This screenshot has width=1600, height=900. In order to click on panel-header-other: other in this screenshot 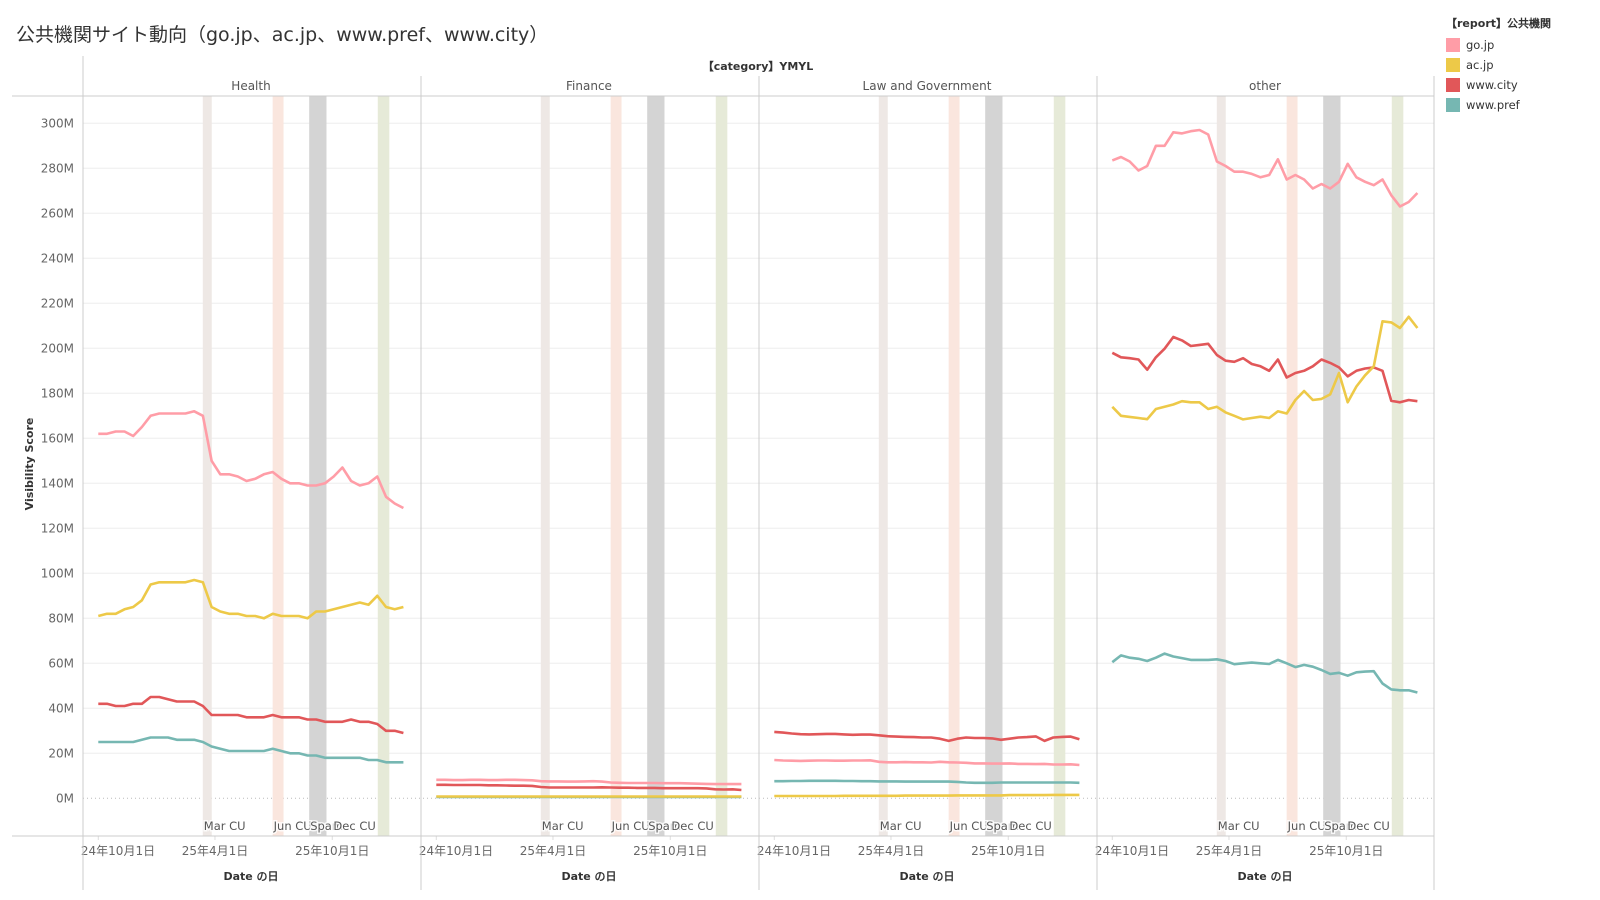, I will do `click(1265, 86)`.